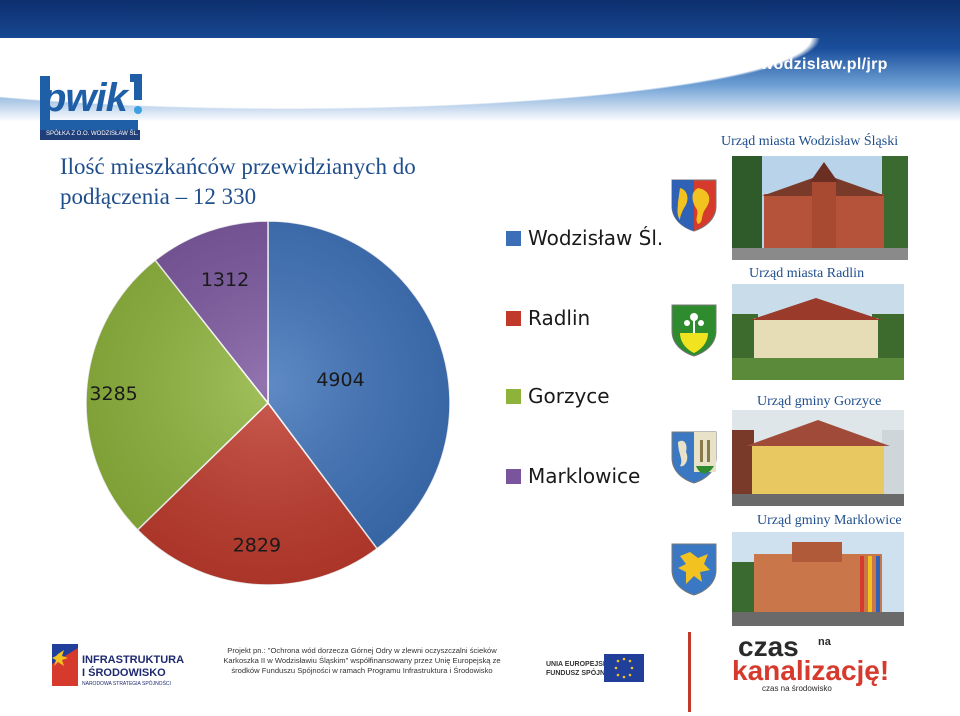 This screenshot has width=960, height=716. Describe the element at coordinates (340, 380) in the screenshot. I see `data-label-wodzislaw: 4904` at that location.